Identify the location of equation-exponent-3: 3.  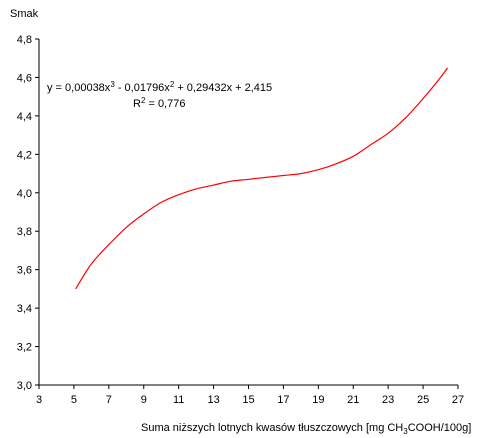
(112, 84).